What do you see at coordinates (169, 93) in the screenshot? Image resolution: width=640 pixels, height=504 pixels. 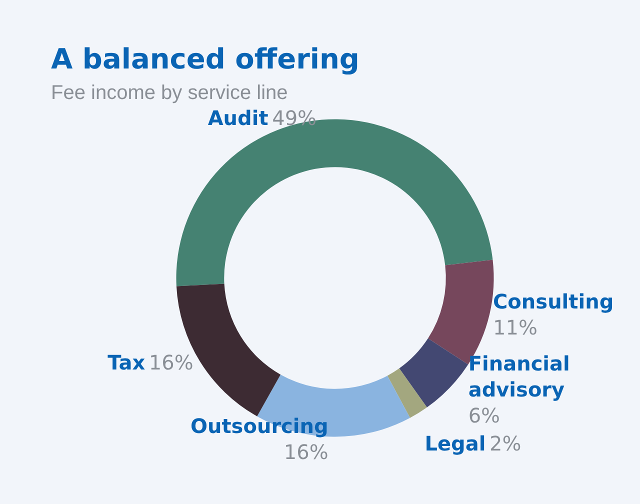 I see `chart-subtitle: Fee income by service line` at bounding box center [169, 93].